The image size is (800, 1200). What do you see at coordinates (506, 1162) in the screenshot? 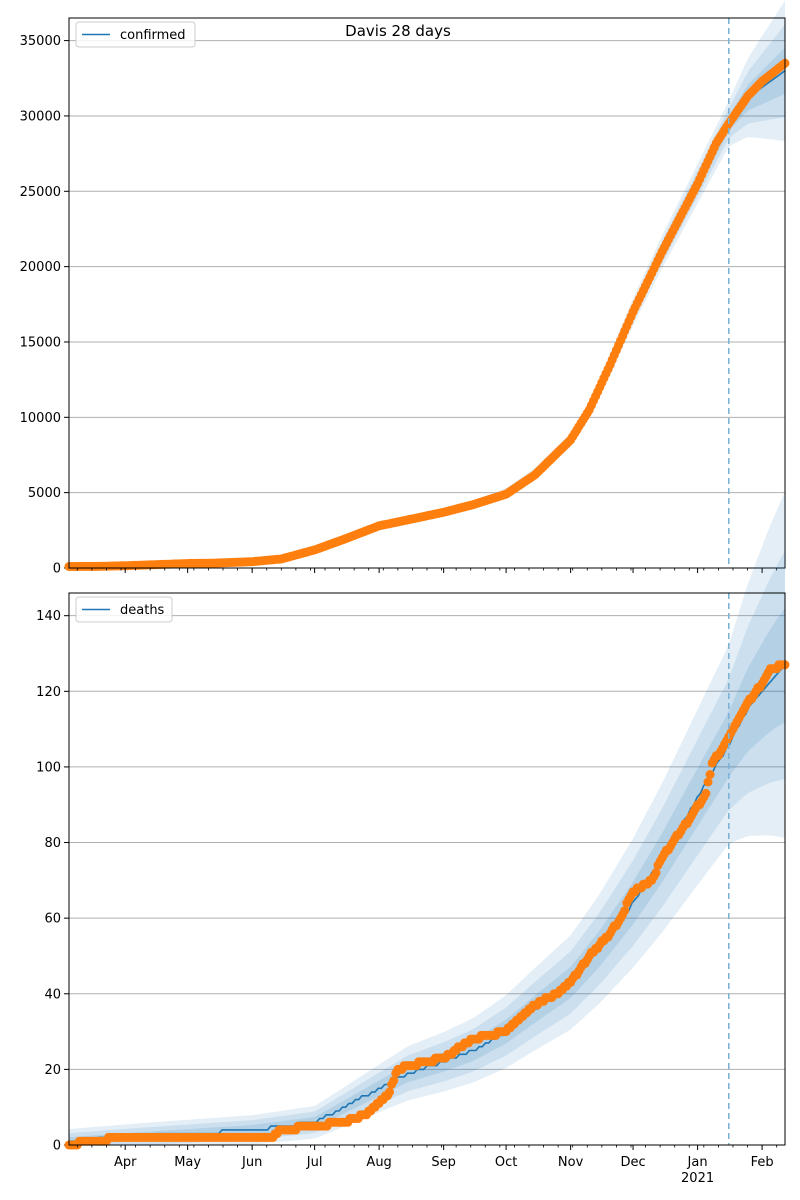
I see `x-tick-label: Oct` at bounding box center [506, 1162].